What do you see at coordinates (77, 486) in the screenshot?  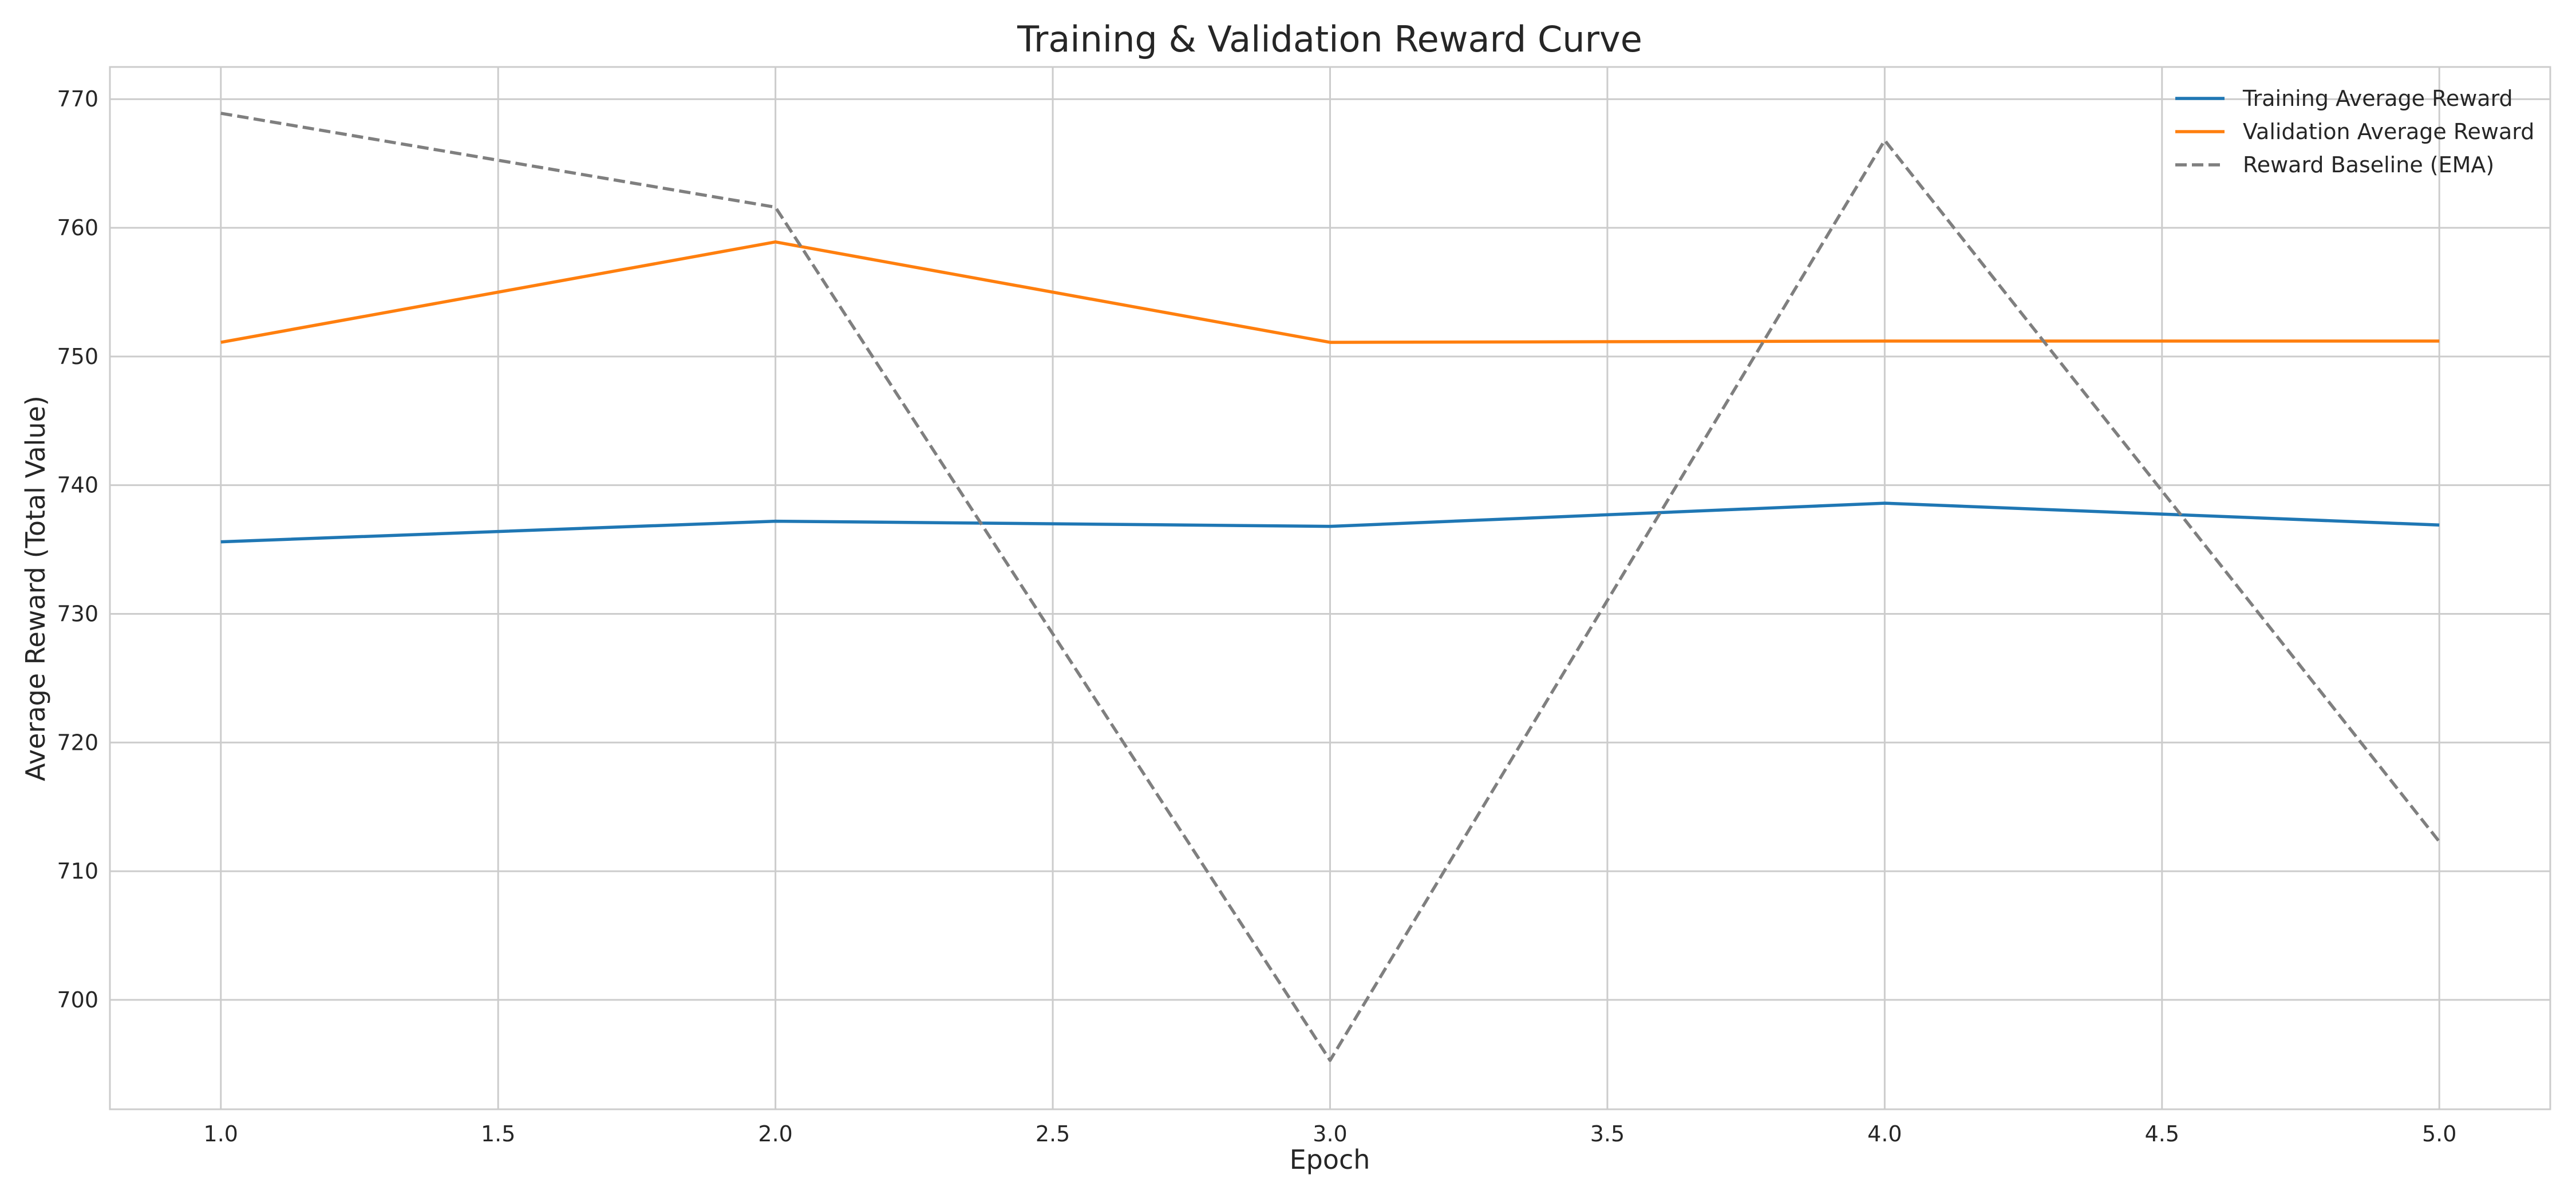 I see `y-tick-label: 740` at bounding box center [77, 486].